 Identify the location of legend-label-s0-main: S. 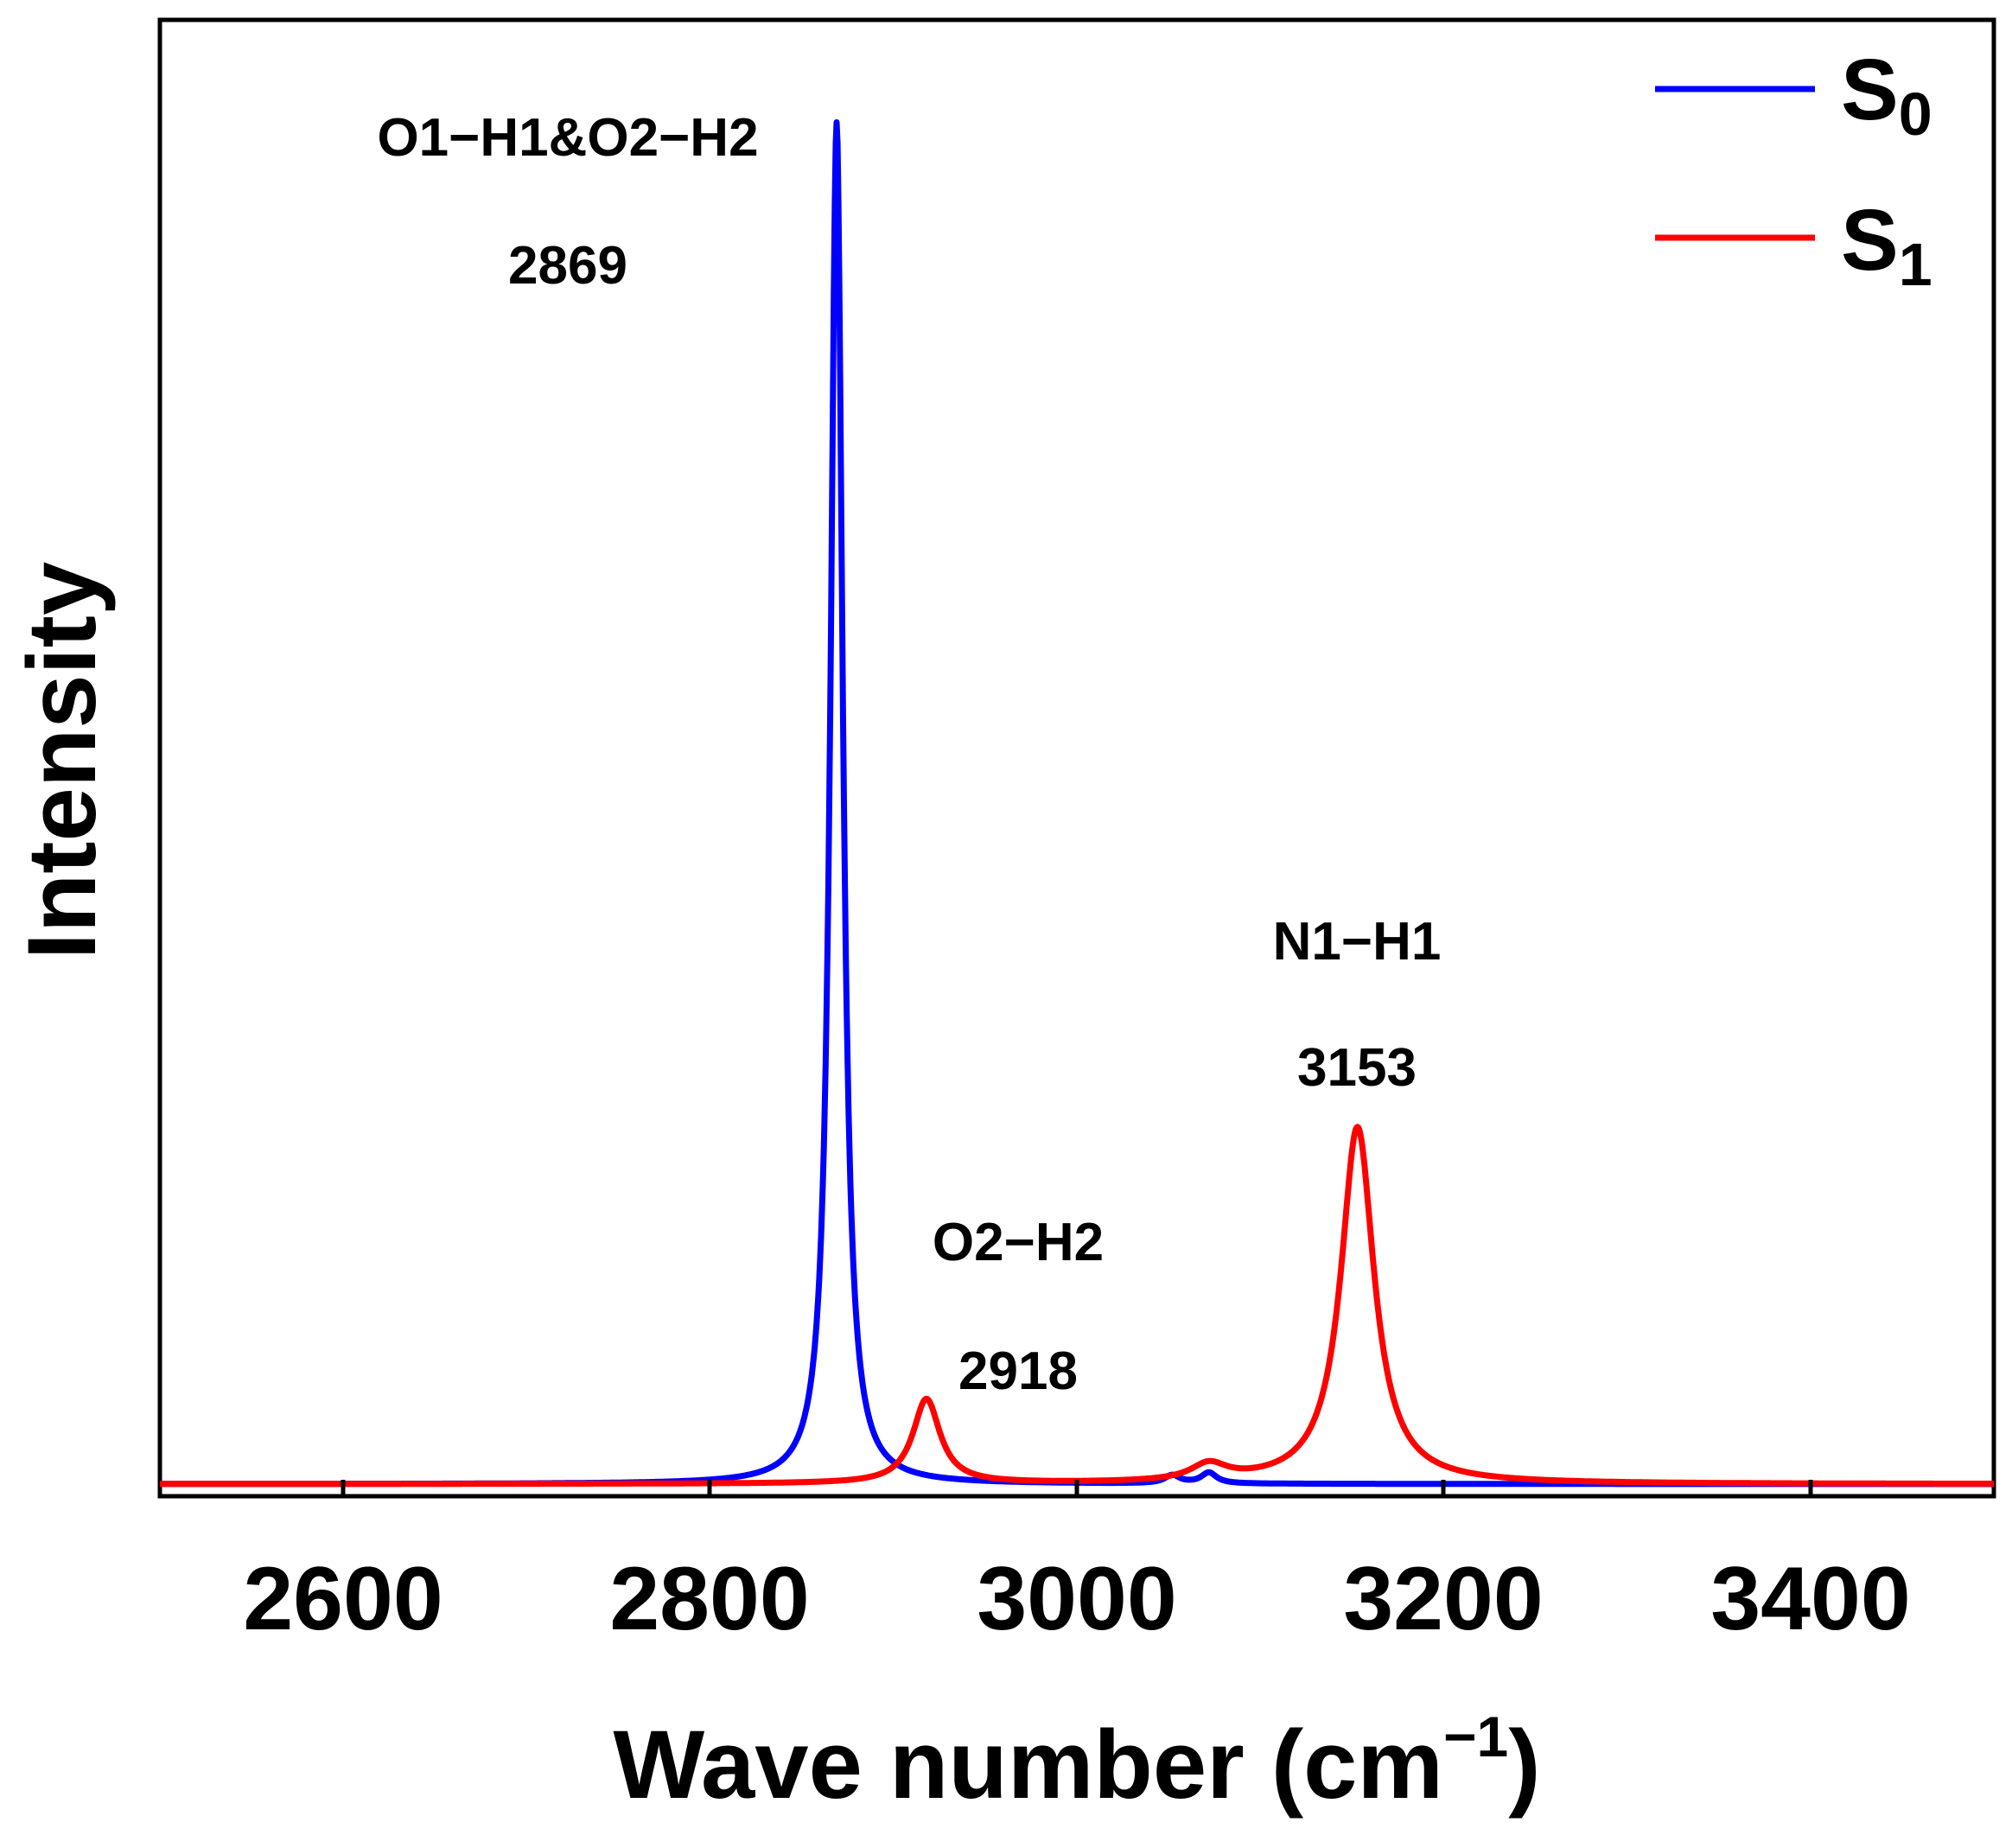
(1870, 89).